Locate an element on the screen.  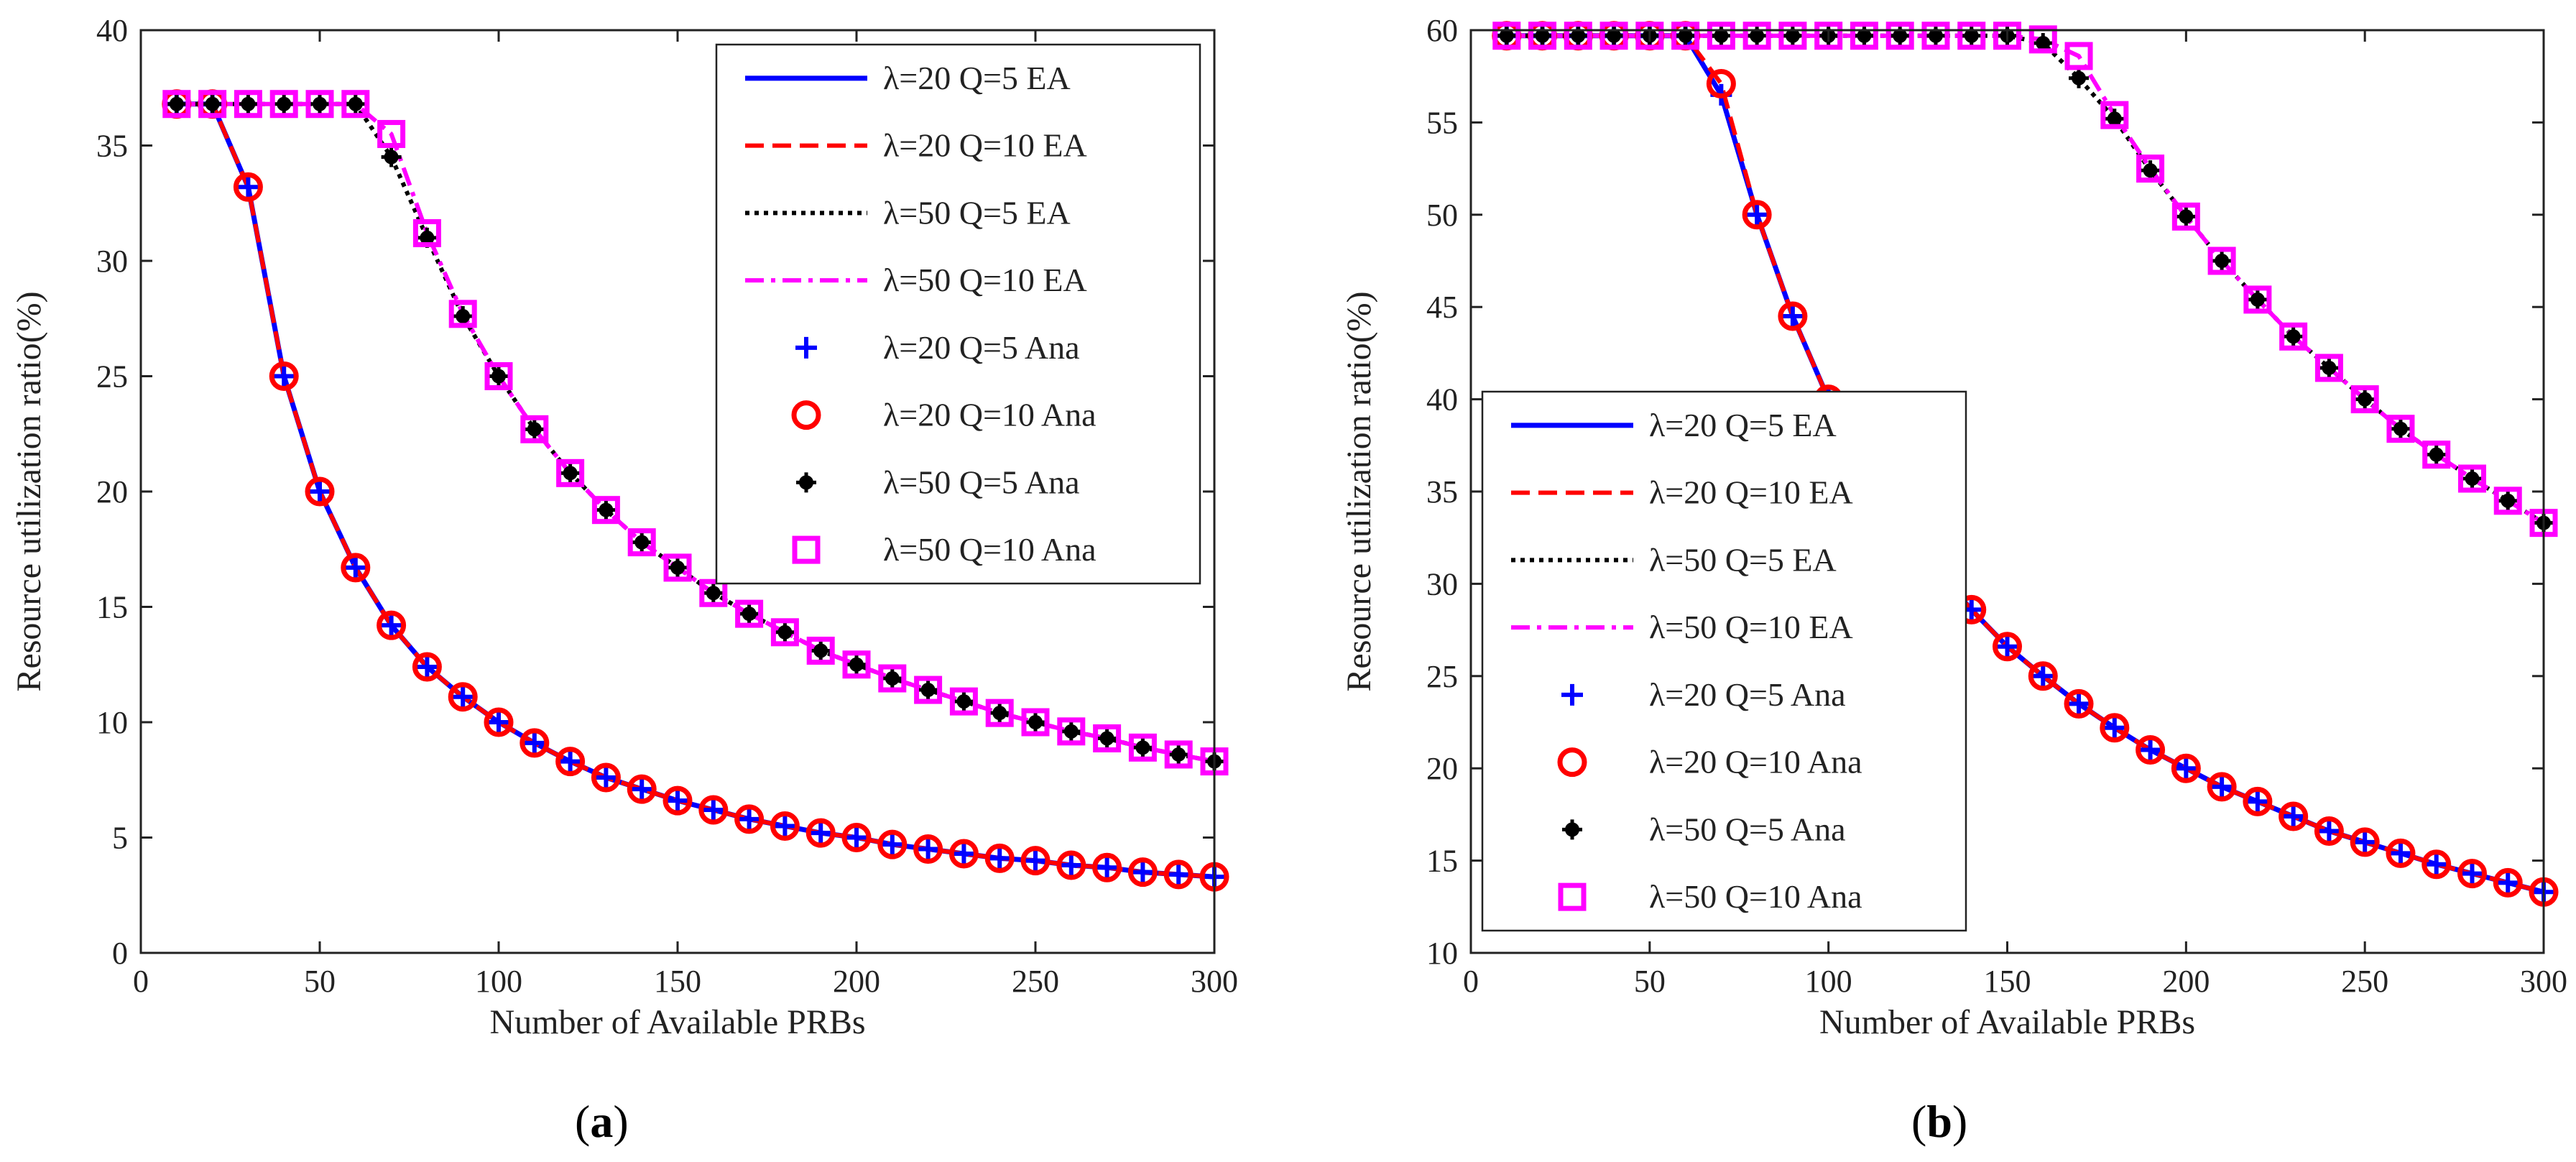
legend-label: λ=50 Q=10 Ana is located at coordinates (990, 549).